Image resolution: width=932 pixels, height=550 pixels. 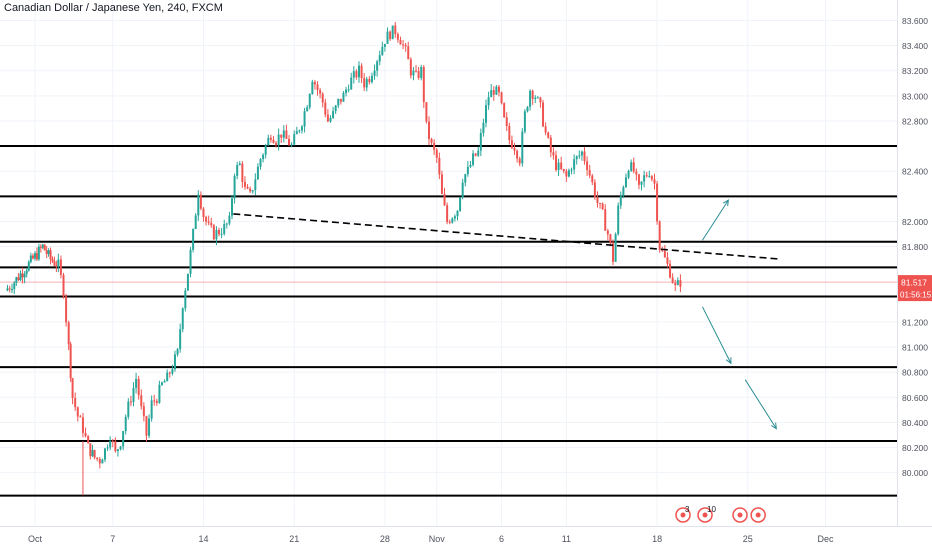 I want to click on price-tick-label: 83.400, so click(x=915, y=46).